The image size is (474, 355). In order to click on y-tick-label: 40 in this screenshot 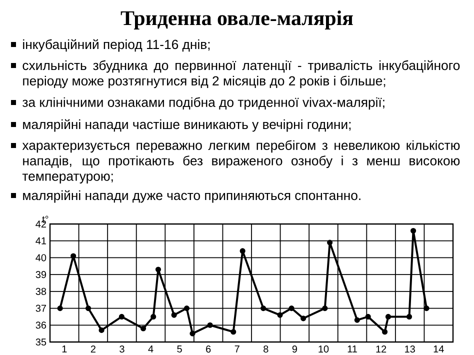, I will do `click(41, 258)`.